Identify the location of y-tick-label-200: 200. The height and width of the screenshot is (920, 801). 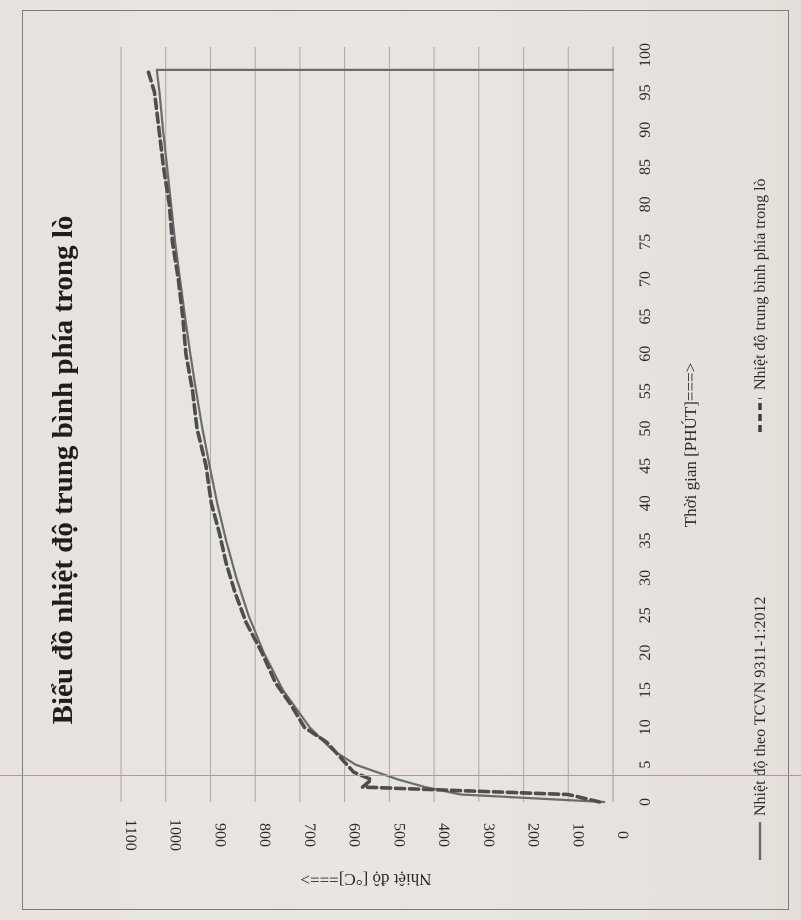
(533, 835).